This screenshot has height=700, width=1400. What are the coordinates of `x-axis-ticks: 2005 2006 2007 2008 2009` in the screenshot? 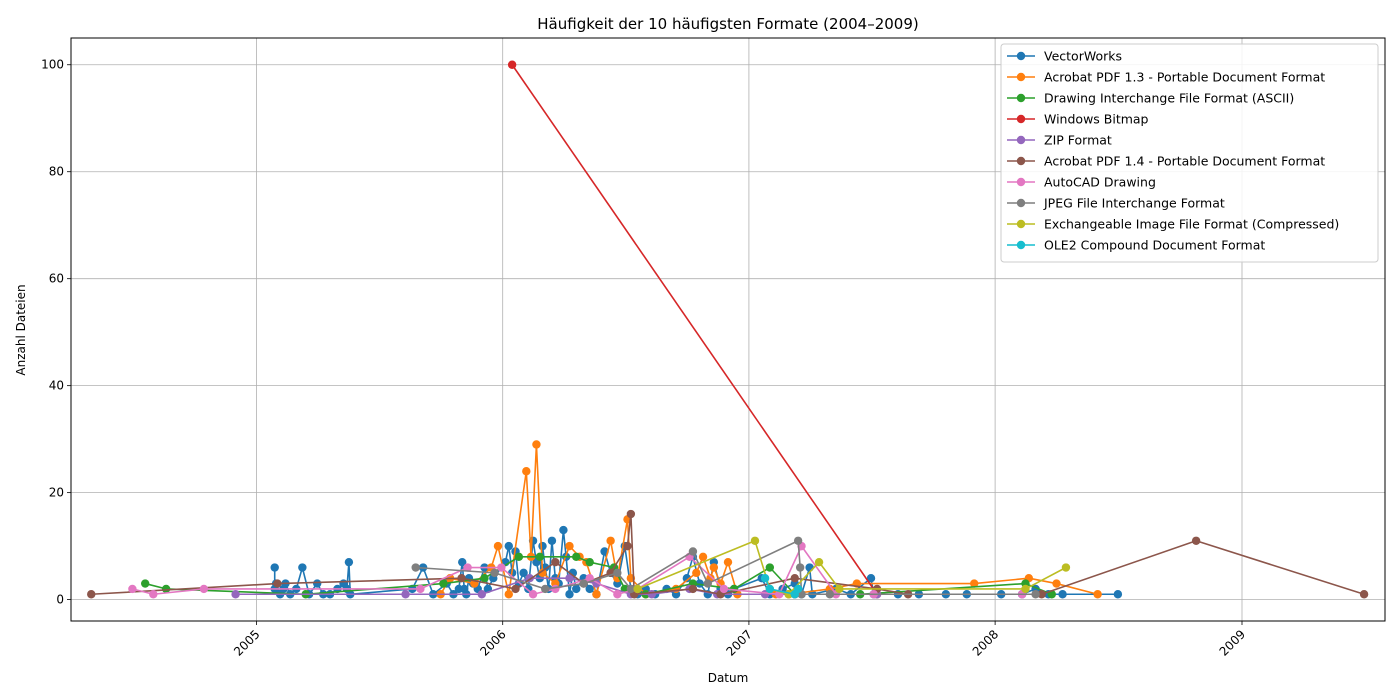 It's located at (739, 640).